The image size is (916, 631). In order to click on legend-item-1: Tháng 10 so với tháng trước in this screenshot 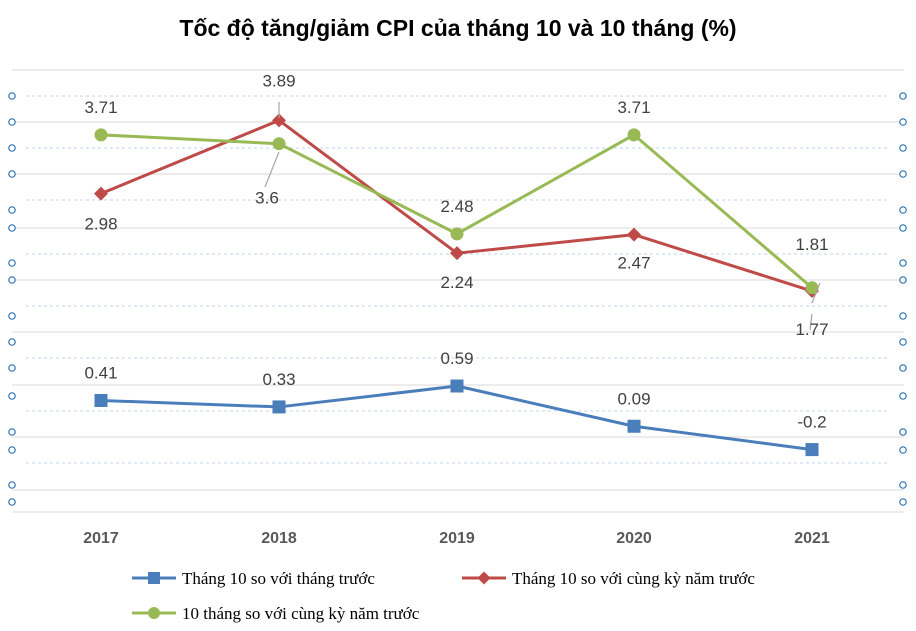, I will do `click(253, 578)`.